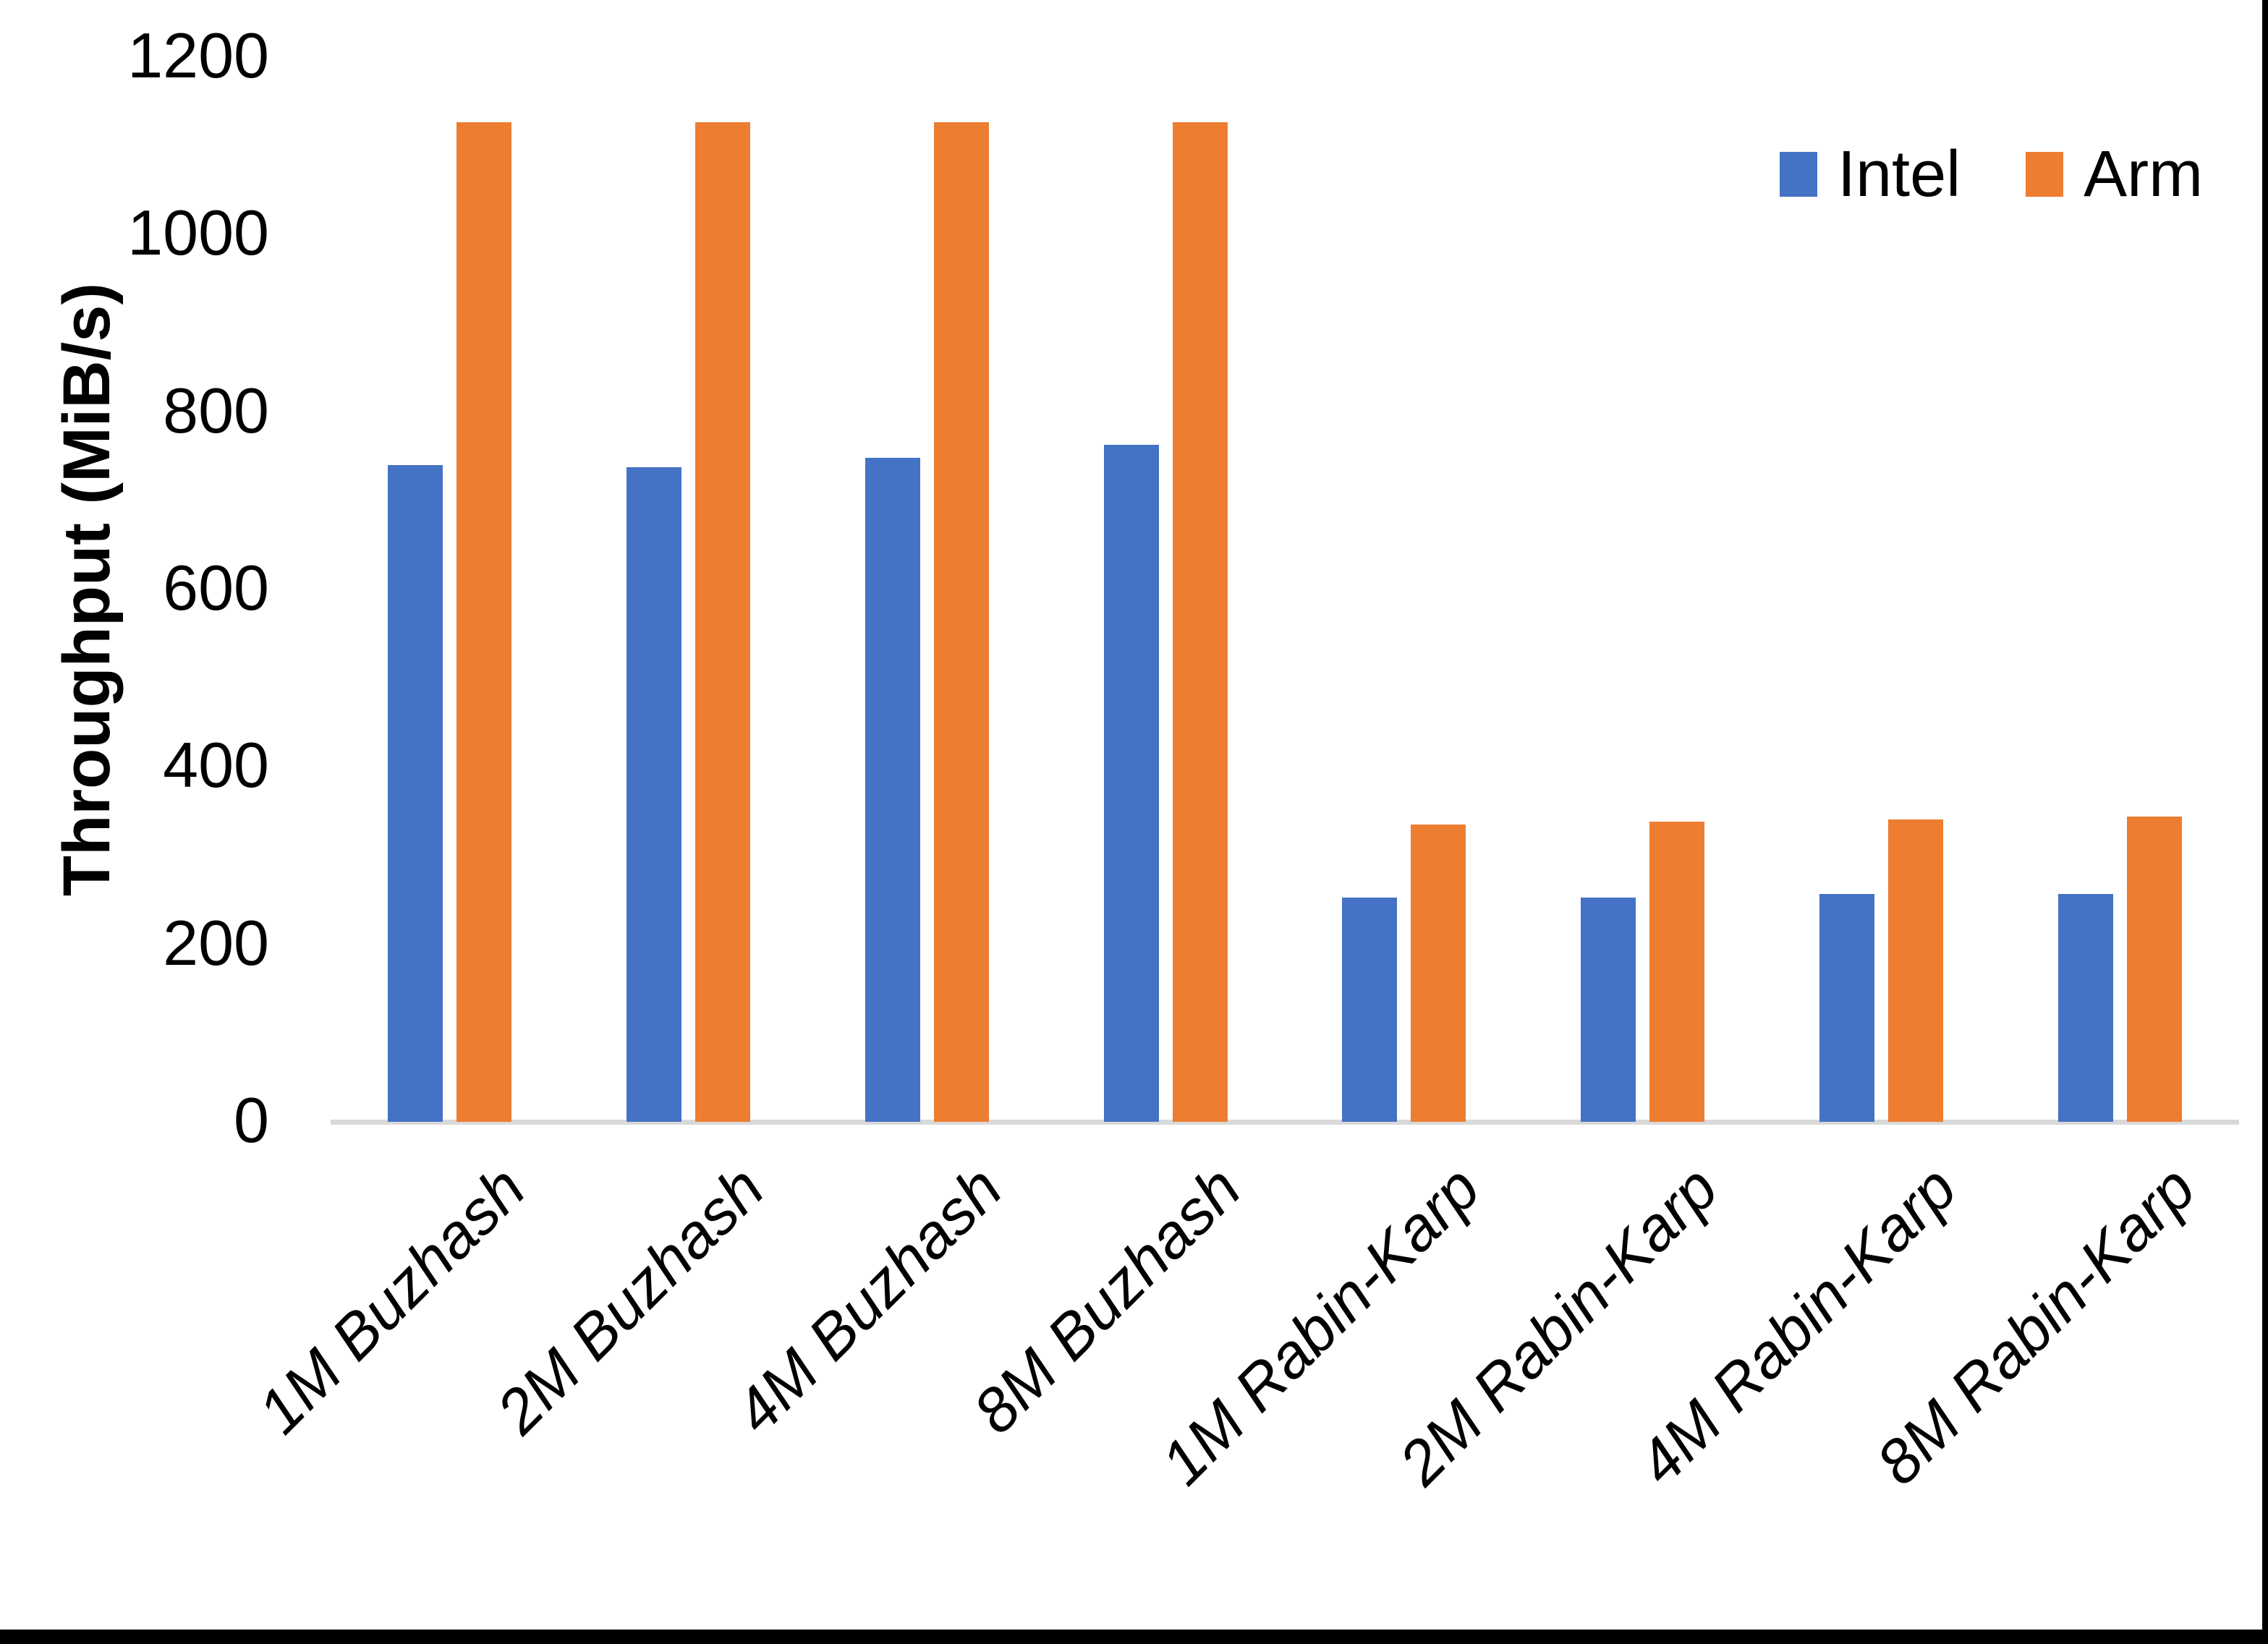 This screenshot has height=1644, width=2268. What do you see at coordinates (961, 622) in the screenshot?
I see `bar-arm-4m-buzhash` at bounding box center [961, 622].